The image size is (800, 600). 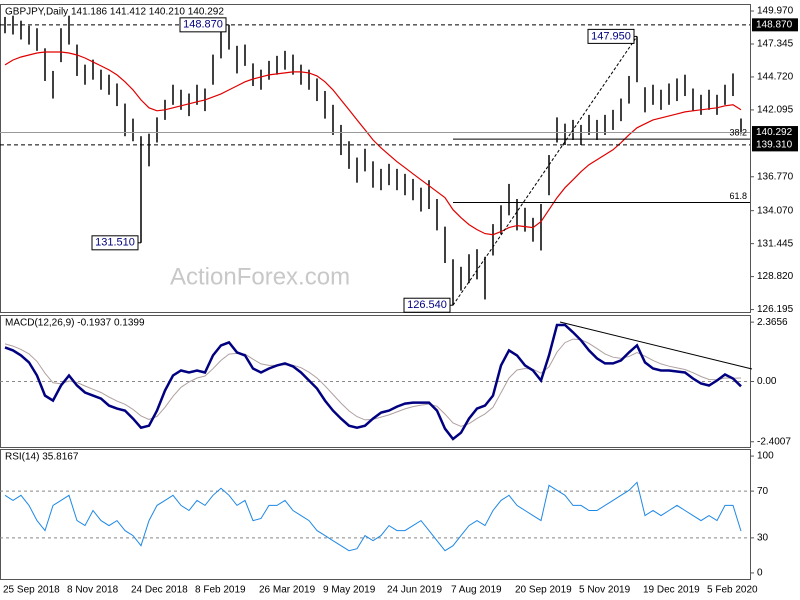 What do you see at coordinates (775, 276) in the screenshot?
I see `y-tick-label: 128.820` at bounding box center [775, 276].